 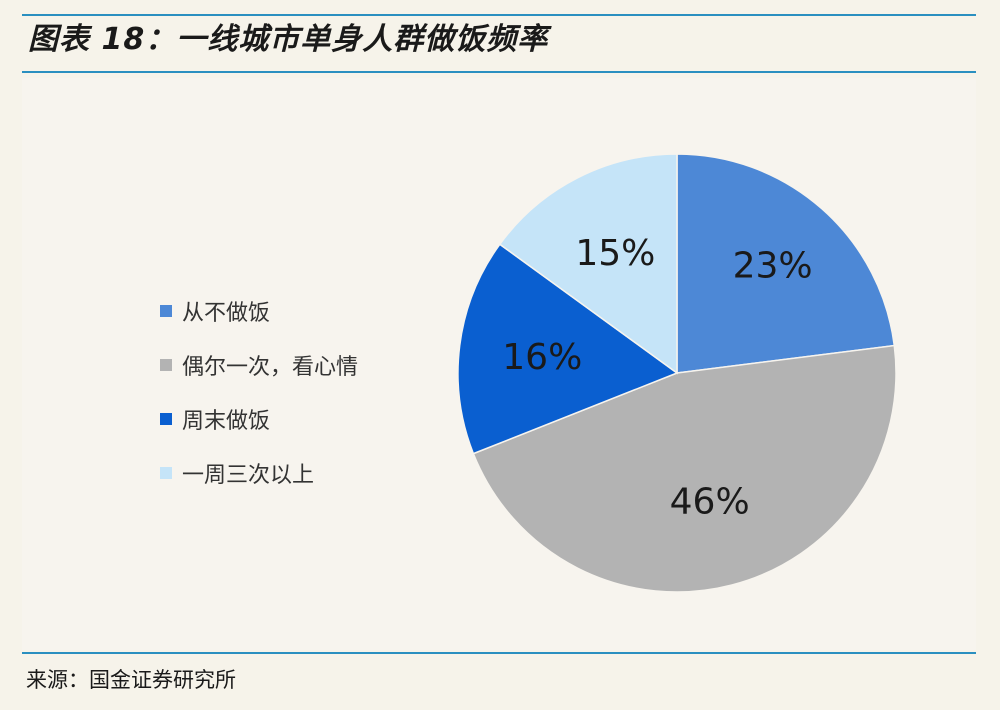 What do you see at coordinates (226, 421) in the screenshot?
I see `legend-label: 周末做饭` at bounding box center [226, 421].